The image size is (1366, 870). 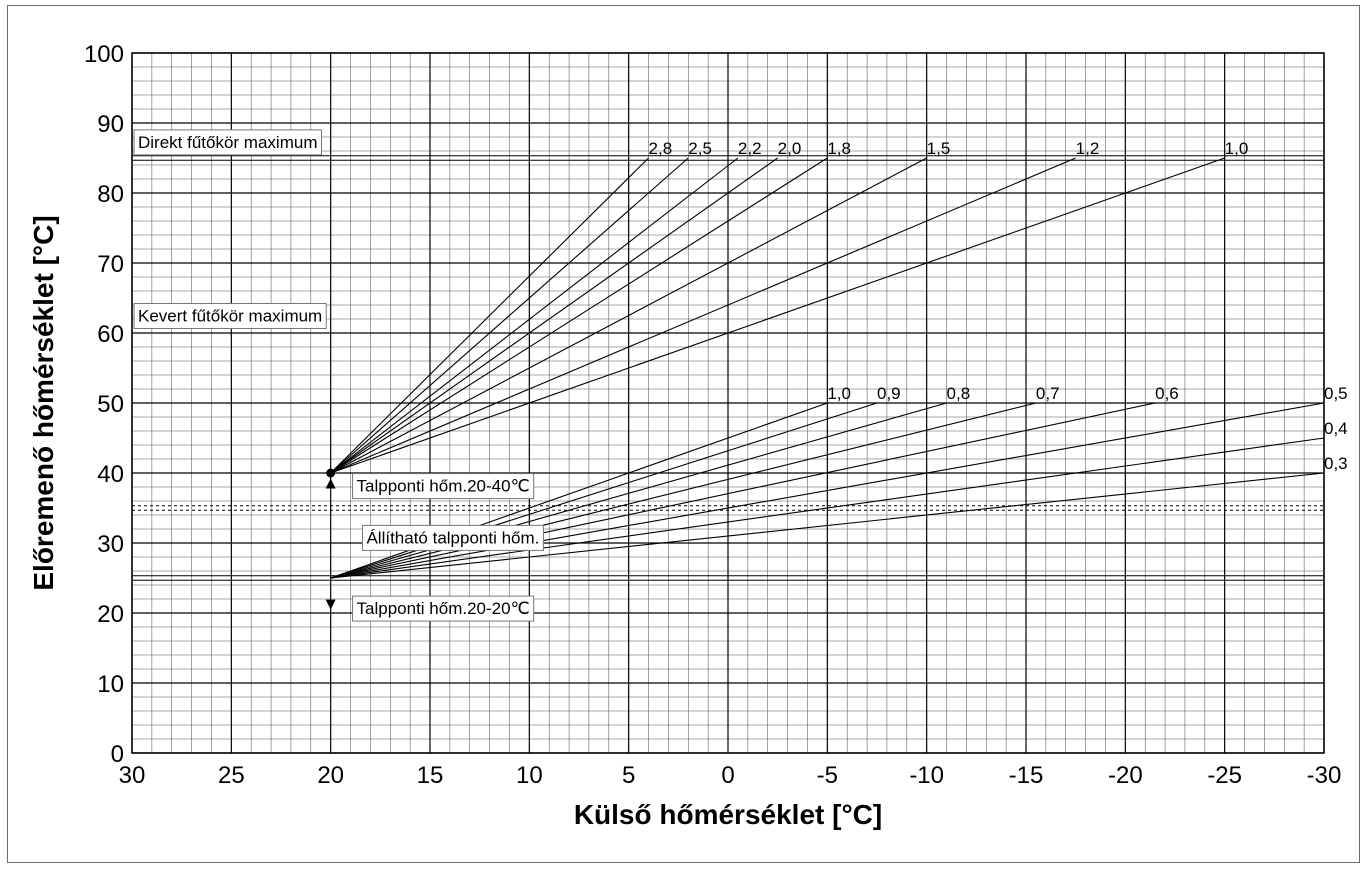 What do you see at coordinates (231, 775) in the screenshot?
I see `x-tick-label: 25` at bounding box center [231, 775].